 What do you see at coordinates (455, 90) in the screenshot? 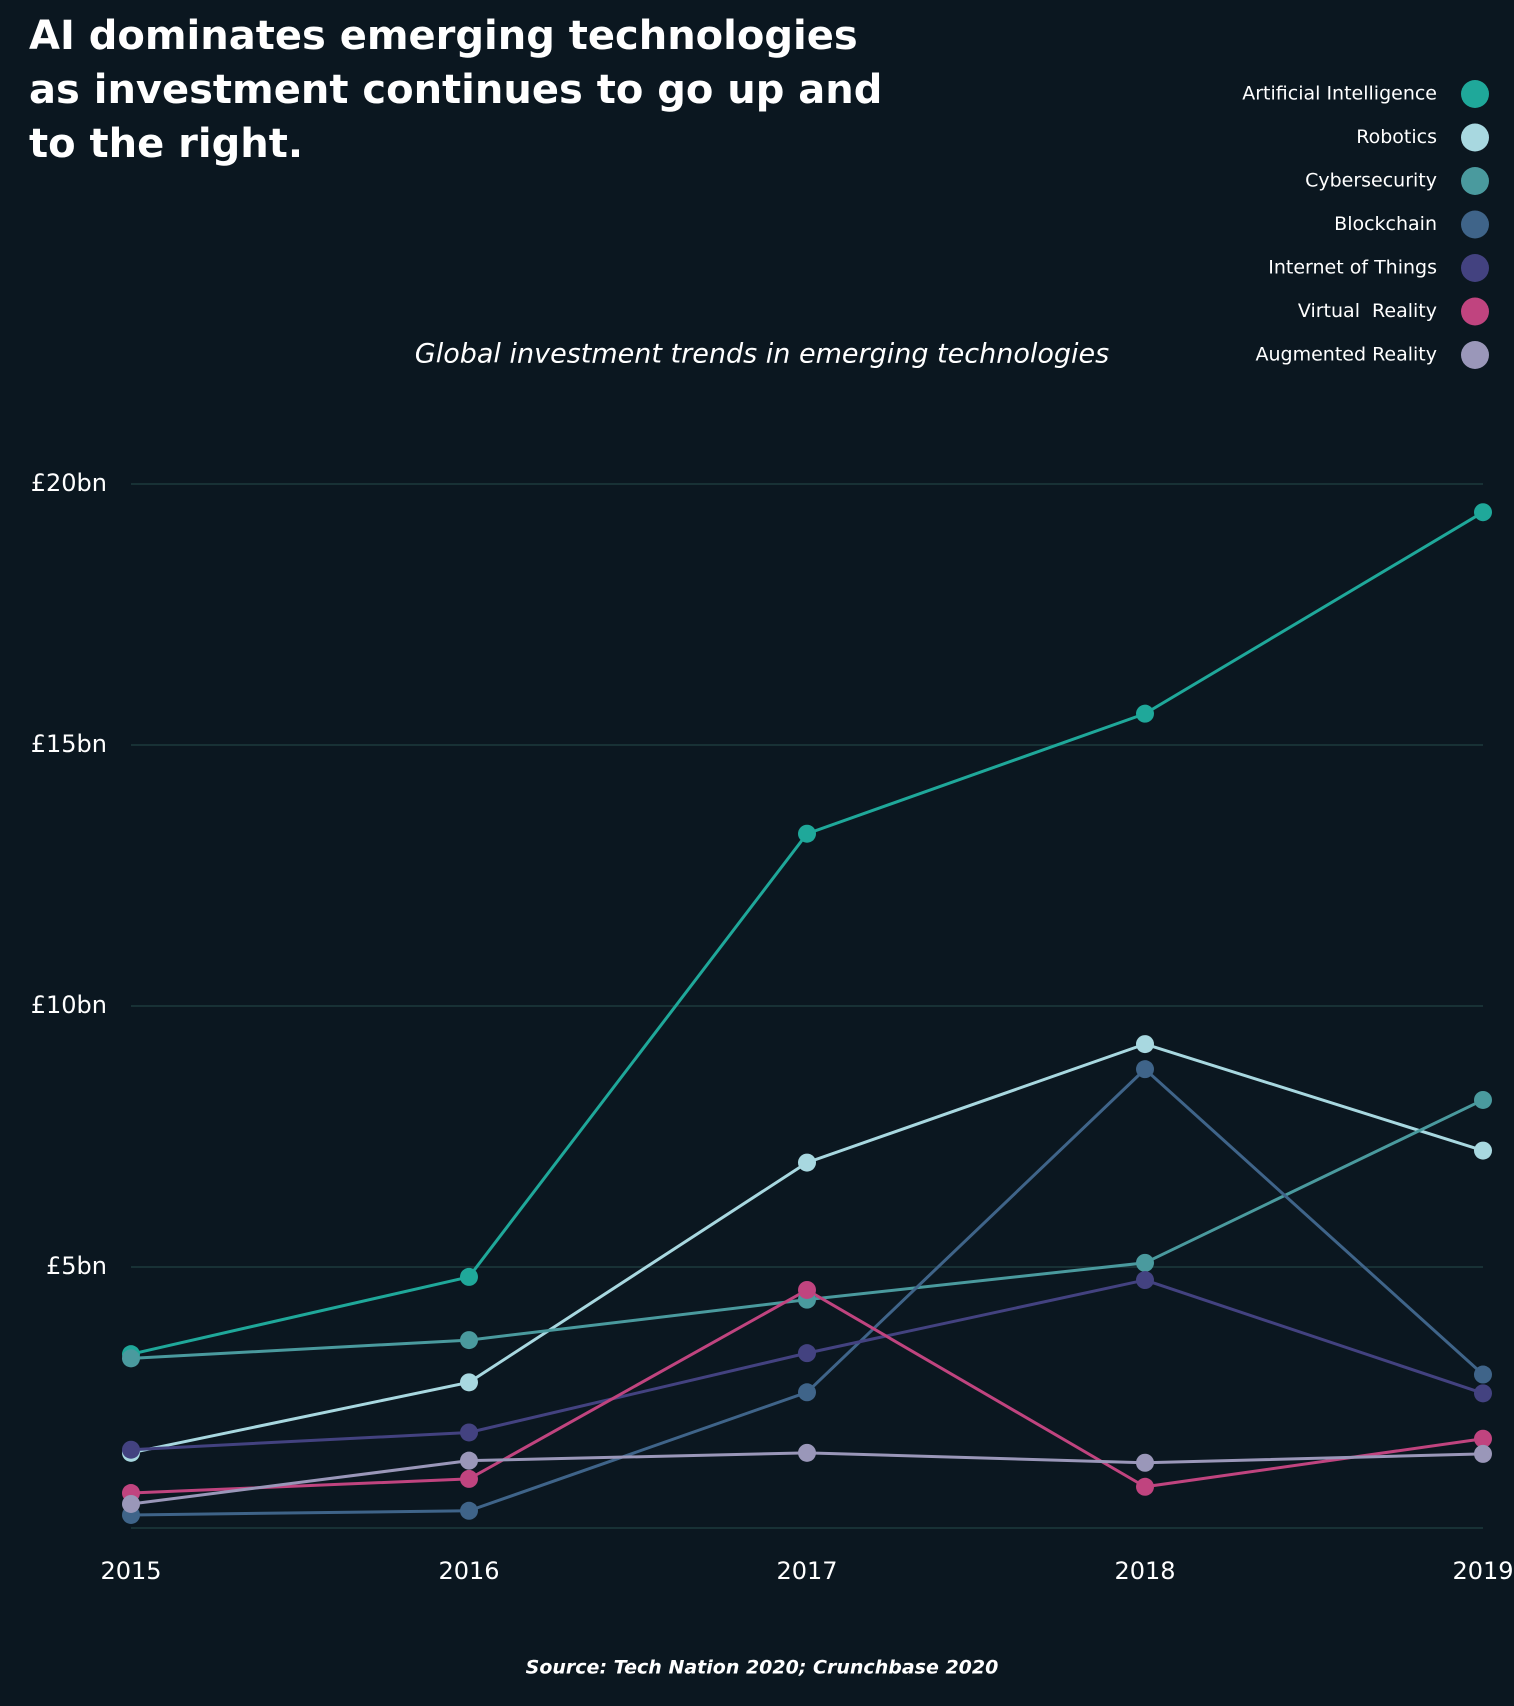
I see `chart-title: as investment continues to go up and` at bounding box center [455, 90].